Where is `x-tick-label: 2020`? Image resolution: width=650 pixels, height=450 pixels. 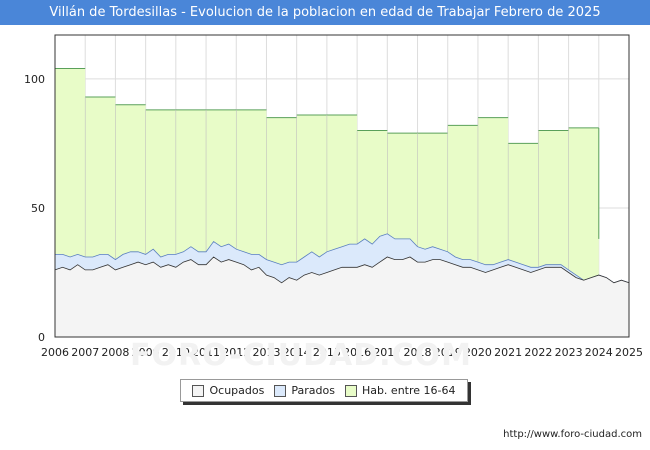
x-tick-label: 2020 is located at coordinates (478, 352).